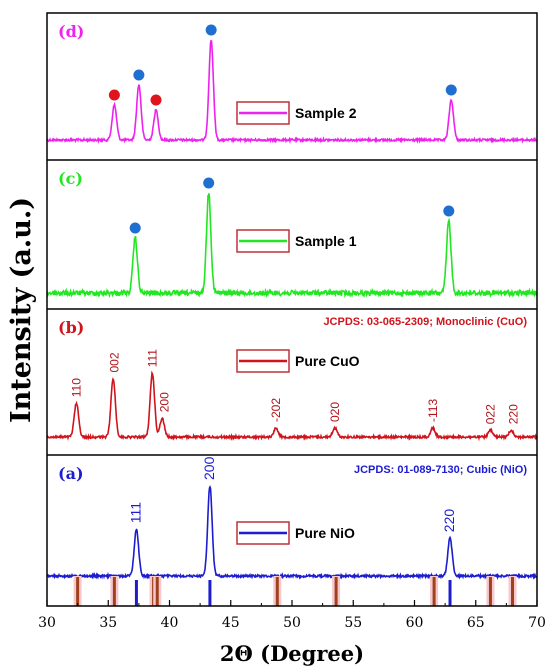 The image size is (550, 671). I want to click on panel-c, so click(292, 246).